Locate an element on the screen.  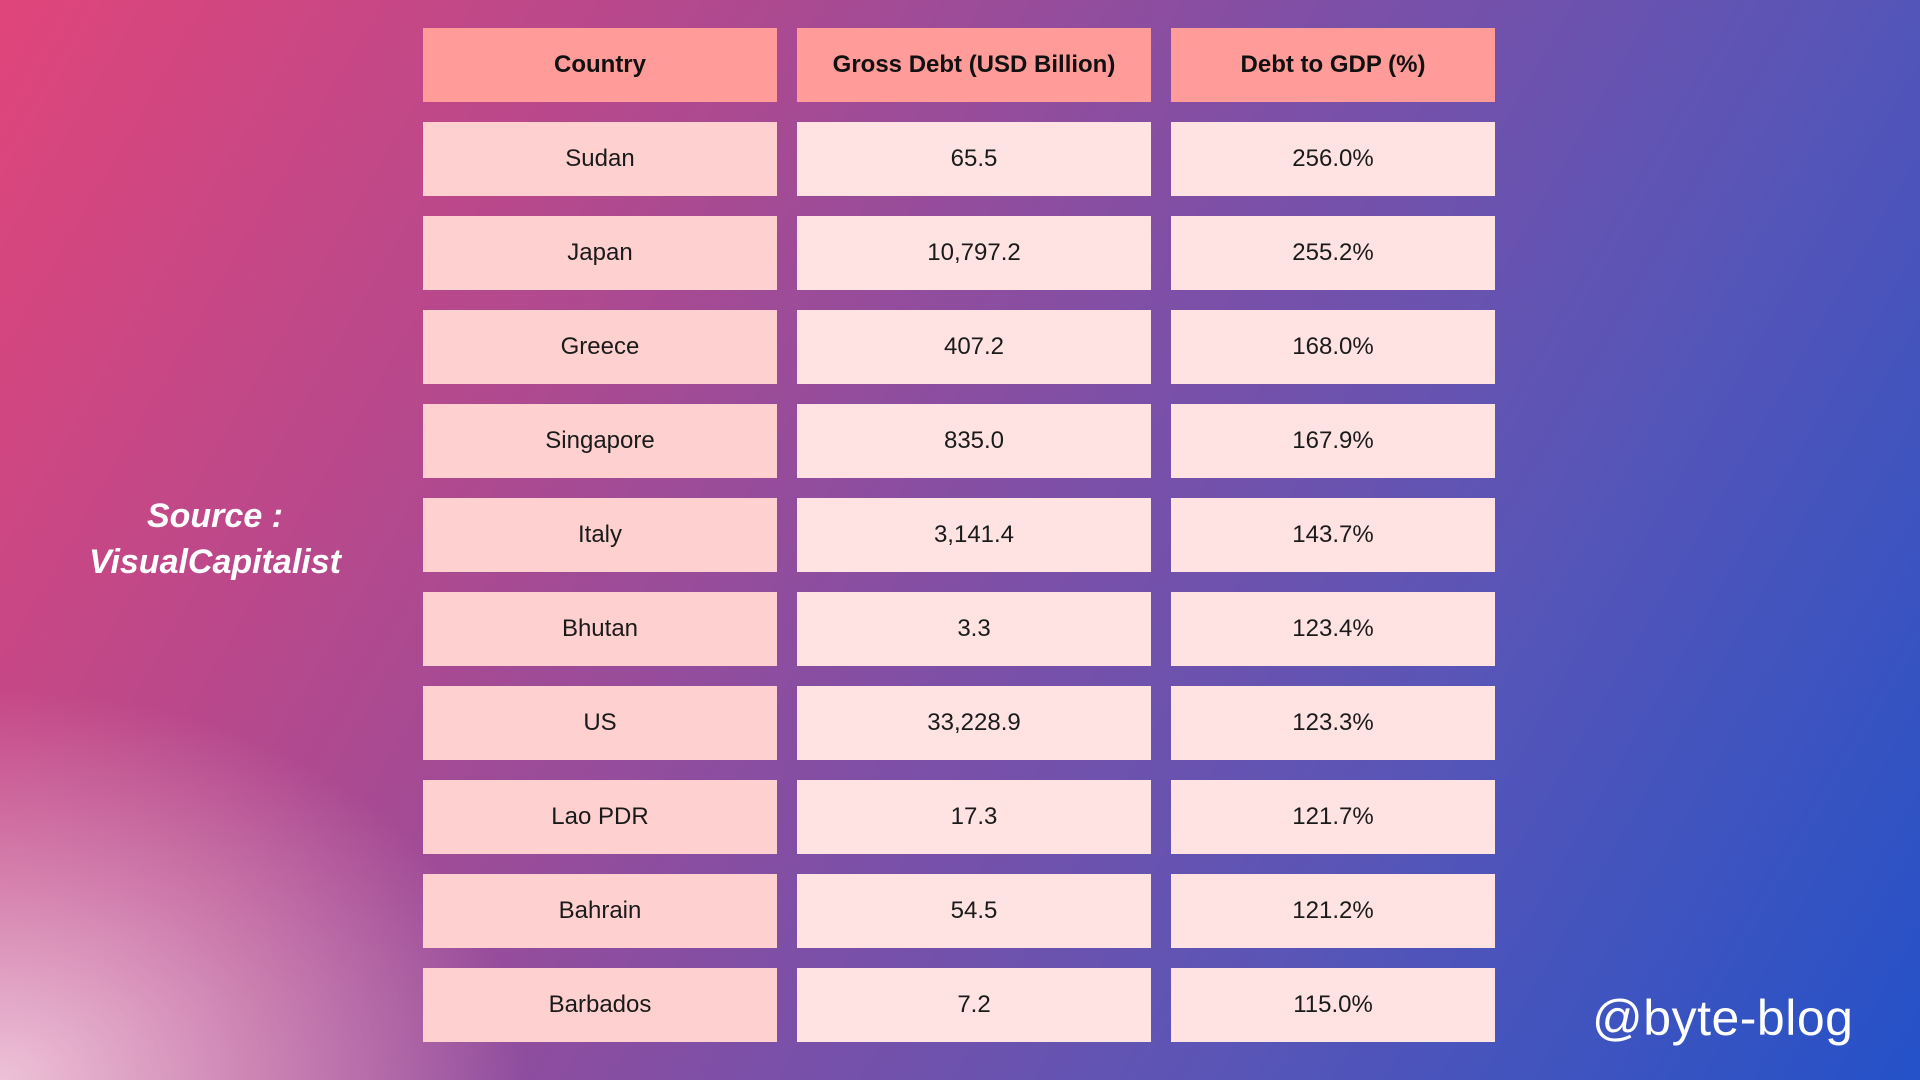
table-row: Singapore 835.0 167.9% is located at coordinates (959, 441).